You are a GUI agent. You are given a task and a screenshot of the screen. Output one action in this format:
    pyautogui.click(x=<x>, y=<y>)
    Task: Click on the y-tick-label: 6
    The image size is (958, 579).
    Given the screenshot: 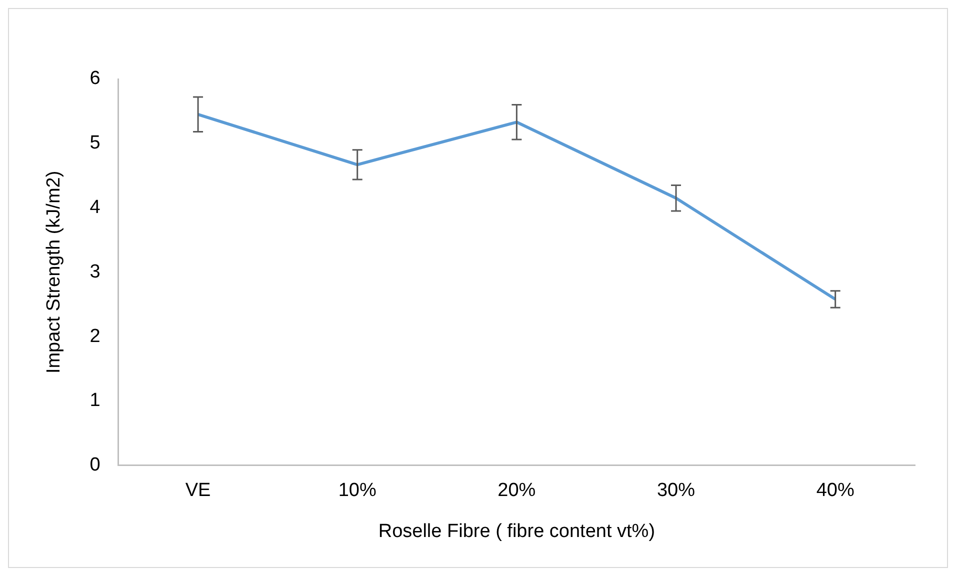 What is the action you would take?
    pyautogui.click(x=95, y=79)
    